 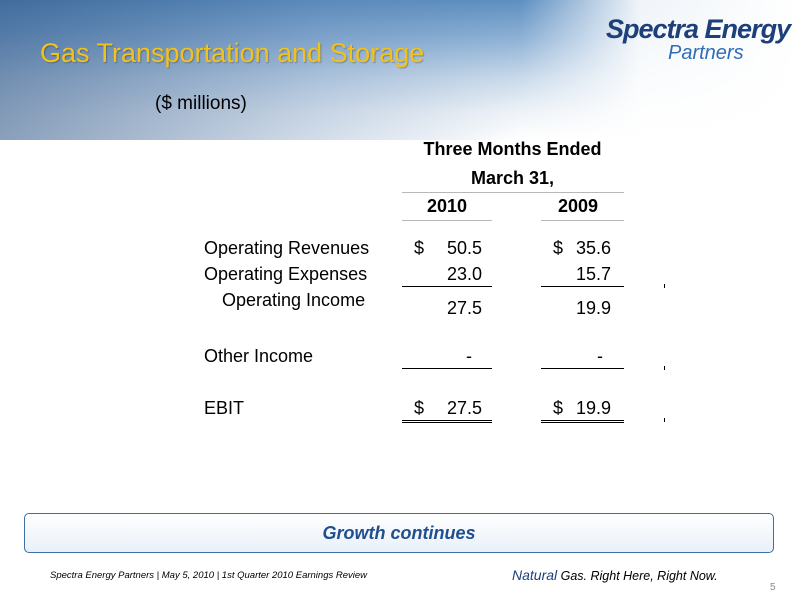 What do you see at coordinates (464, 408) in the screenshot?
I see `value-ebit-2010: 27.5` at bounding box center [464, 408].